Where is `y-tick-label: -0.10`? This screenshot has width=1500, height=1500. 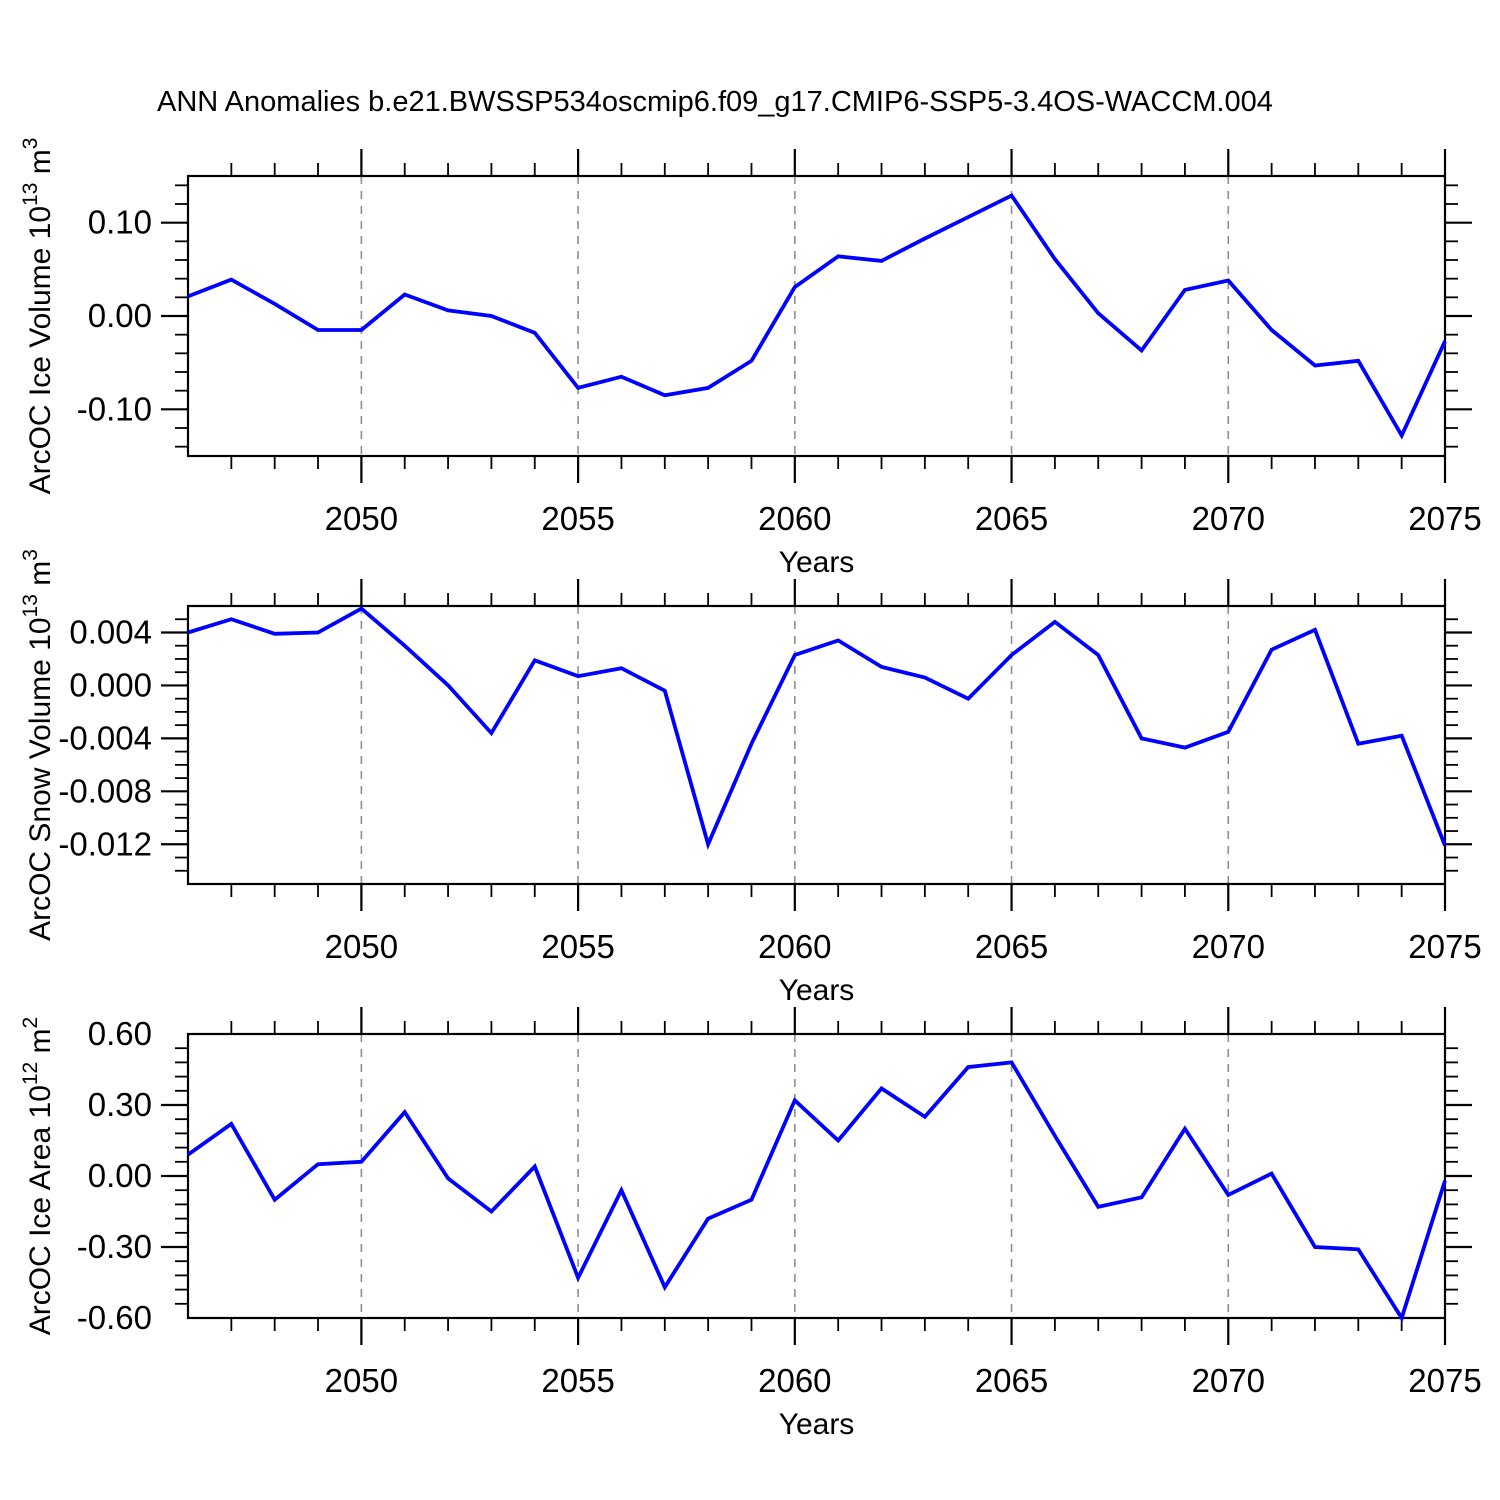 y-tick-label: -0.10 is located at coordinates (114, 408).